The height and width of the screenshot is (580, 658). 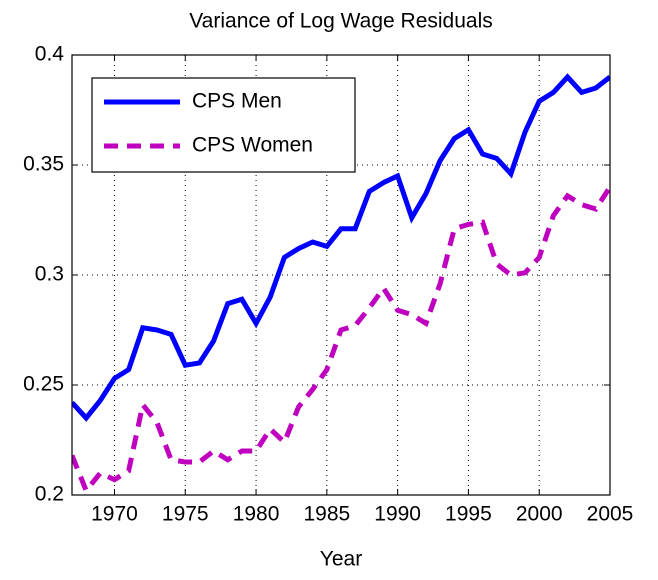 I want to click on x-tick-label: 1985, so click(x=326, y=514).